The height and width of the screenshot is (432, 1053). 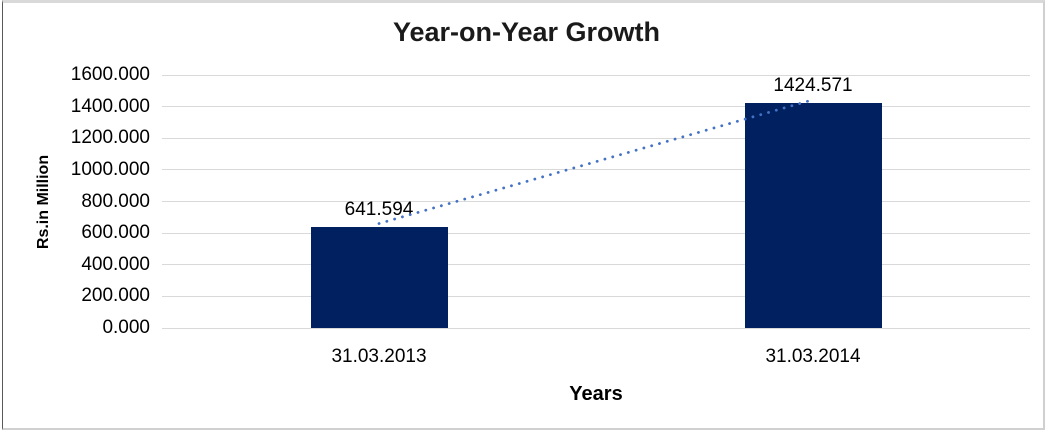 I want to click on bar-data-label: 1424.571, so click(x=813, y=85).